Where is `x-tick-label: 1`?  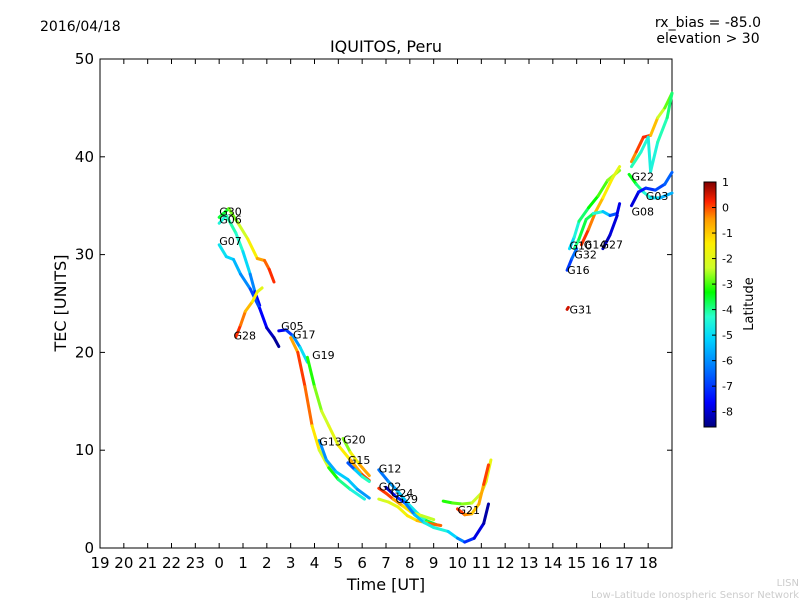
x-tick-label: 1 is located at coordinates (243, 563).